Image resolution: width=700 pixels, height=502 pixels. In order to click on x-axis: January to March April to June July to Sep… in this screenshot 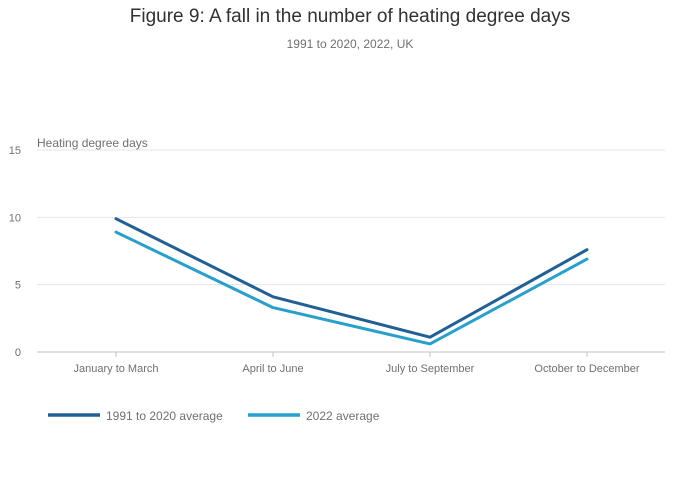, I will do `click(351, 363)`.